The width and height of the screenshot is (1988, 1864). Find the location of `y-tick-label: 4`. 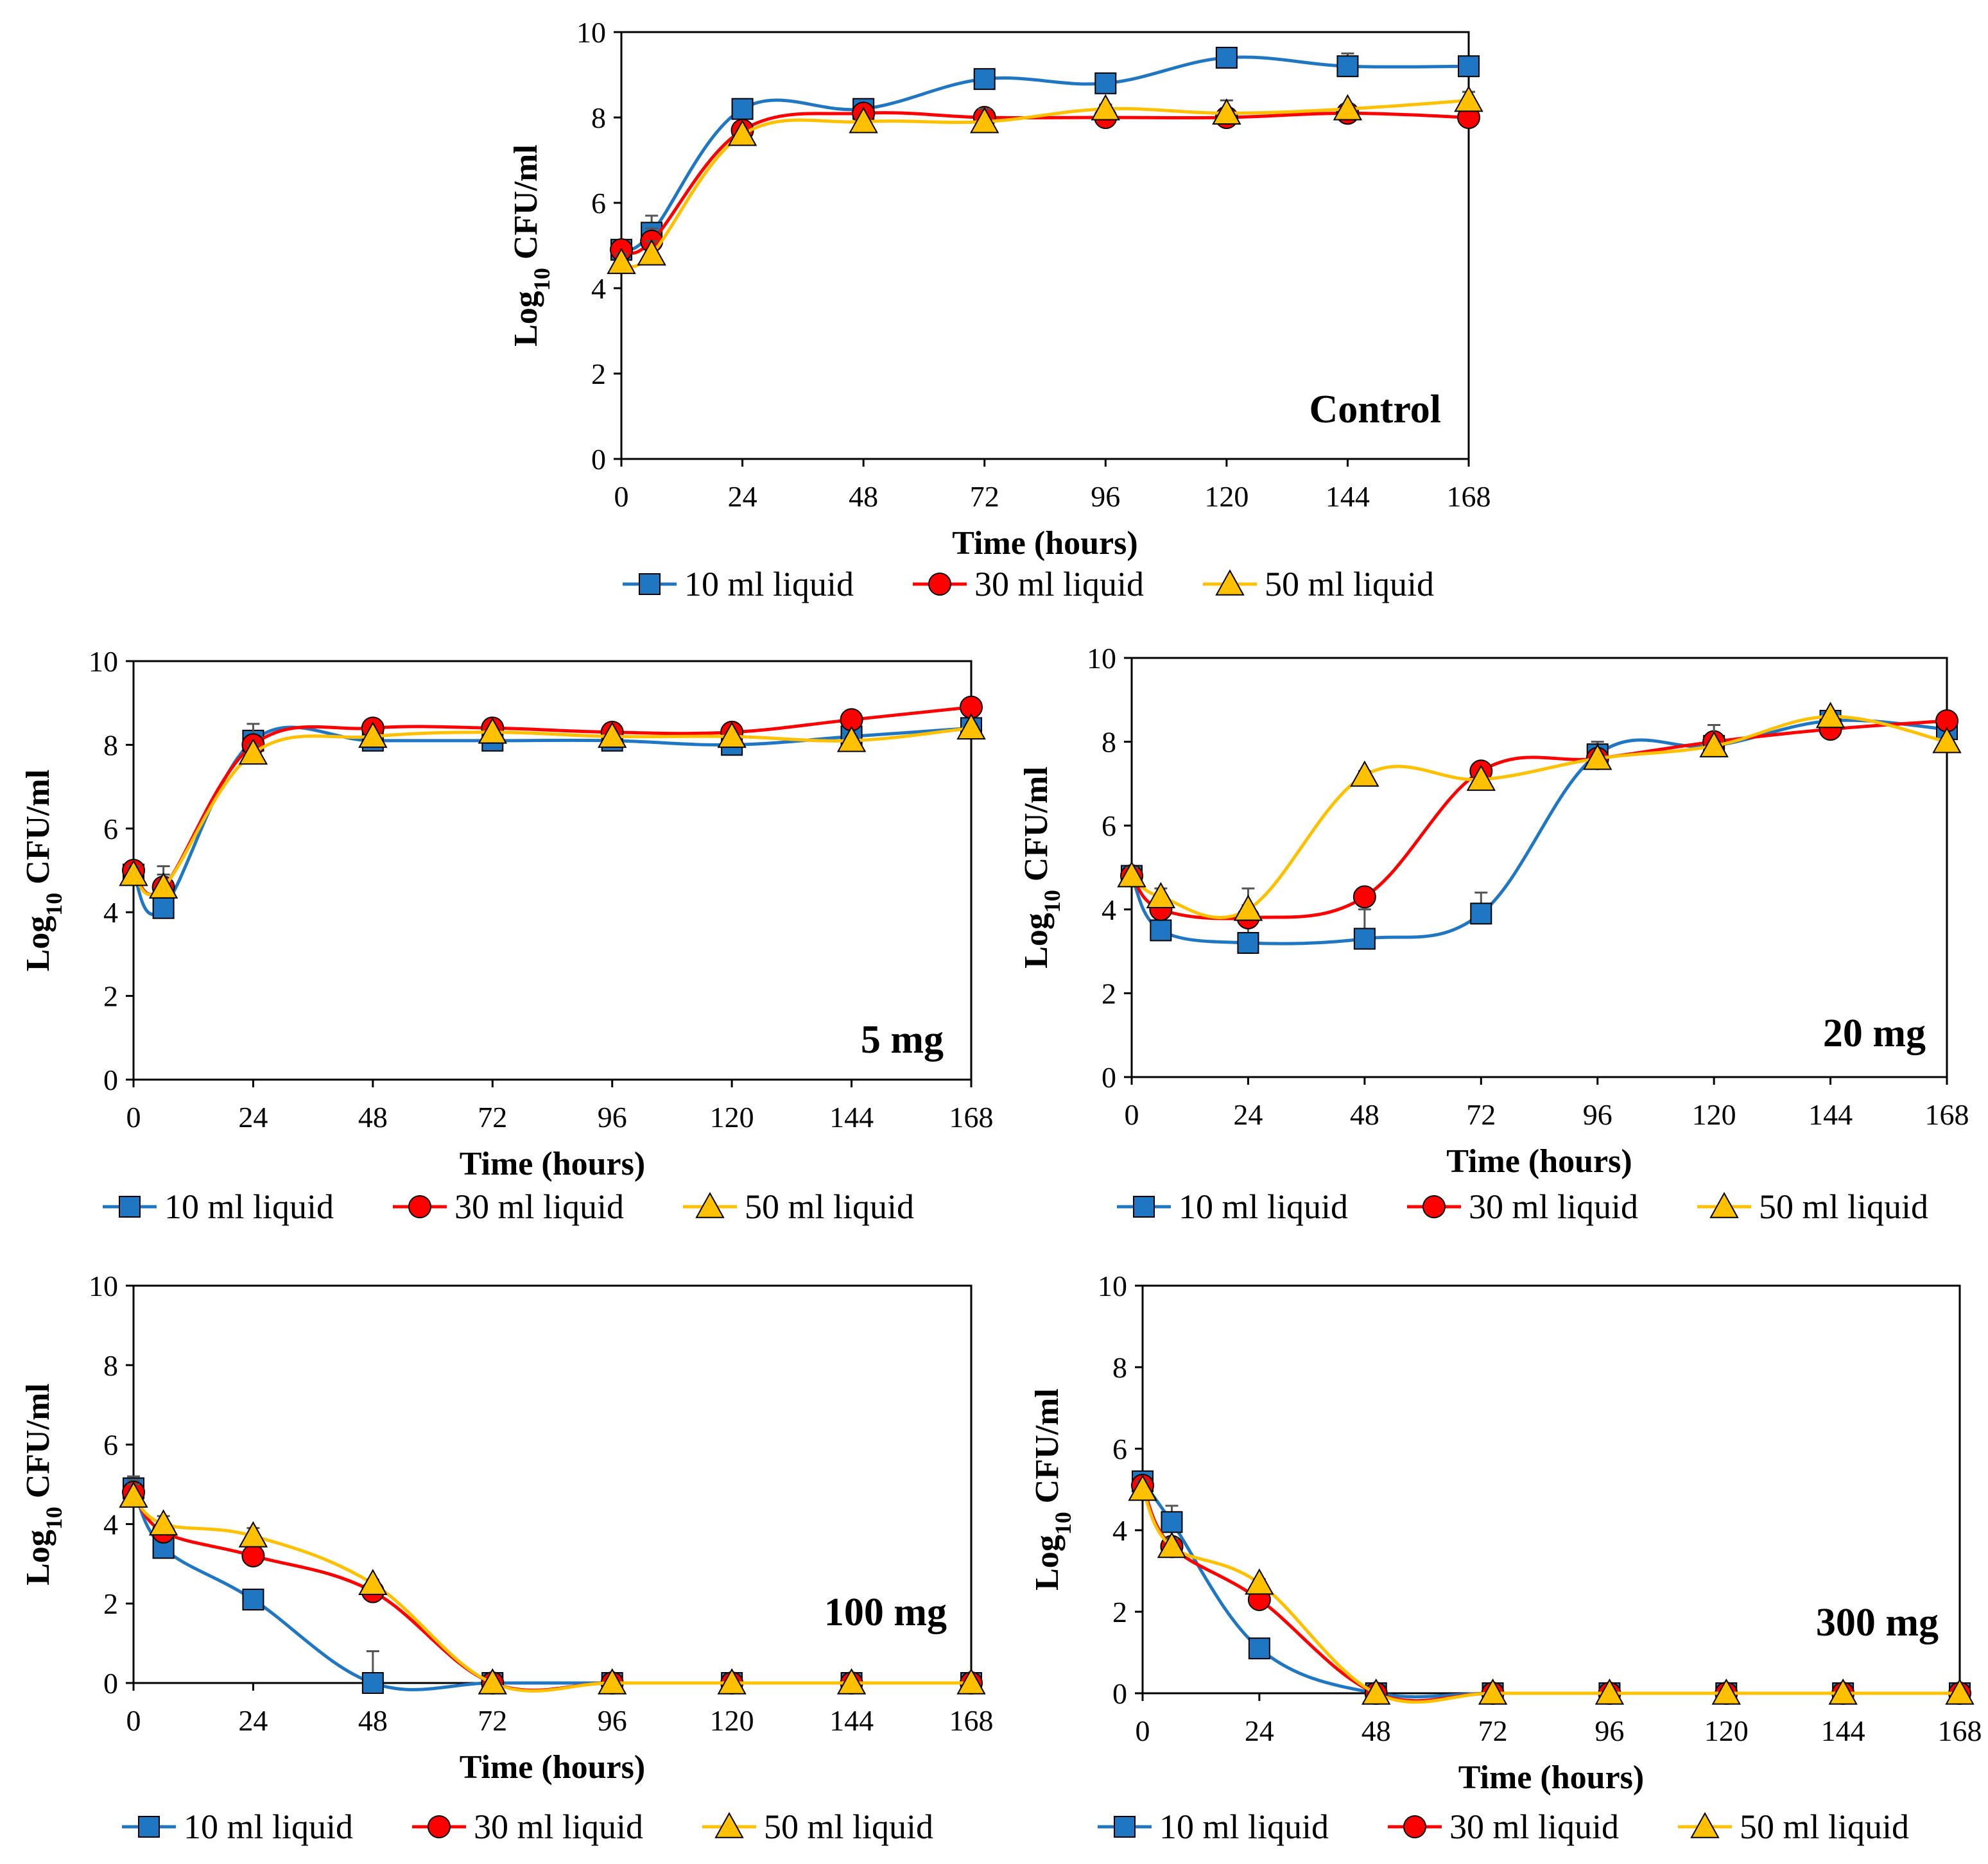

y-tick-label: 4 is located at coordinates (110, 912).